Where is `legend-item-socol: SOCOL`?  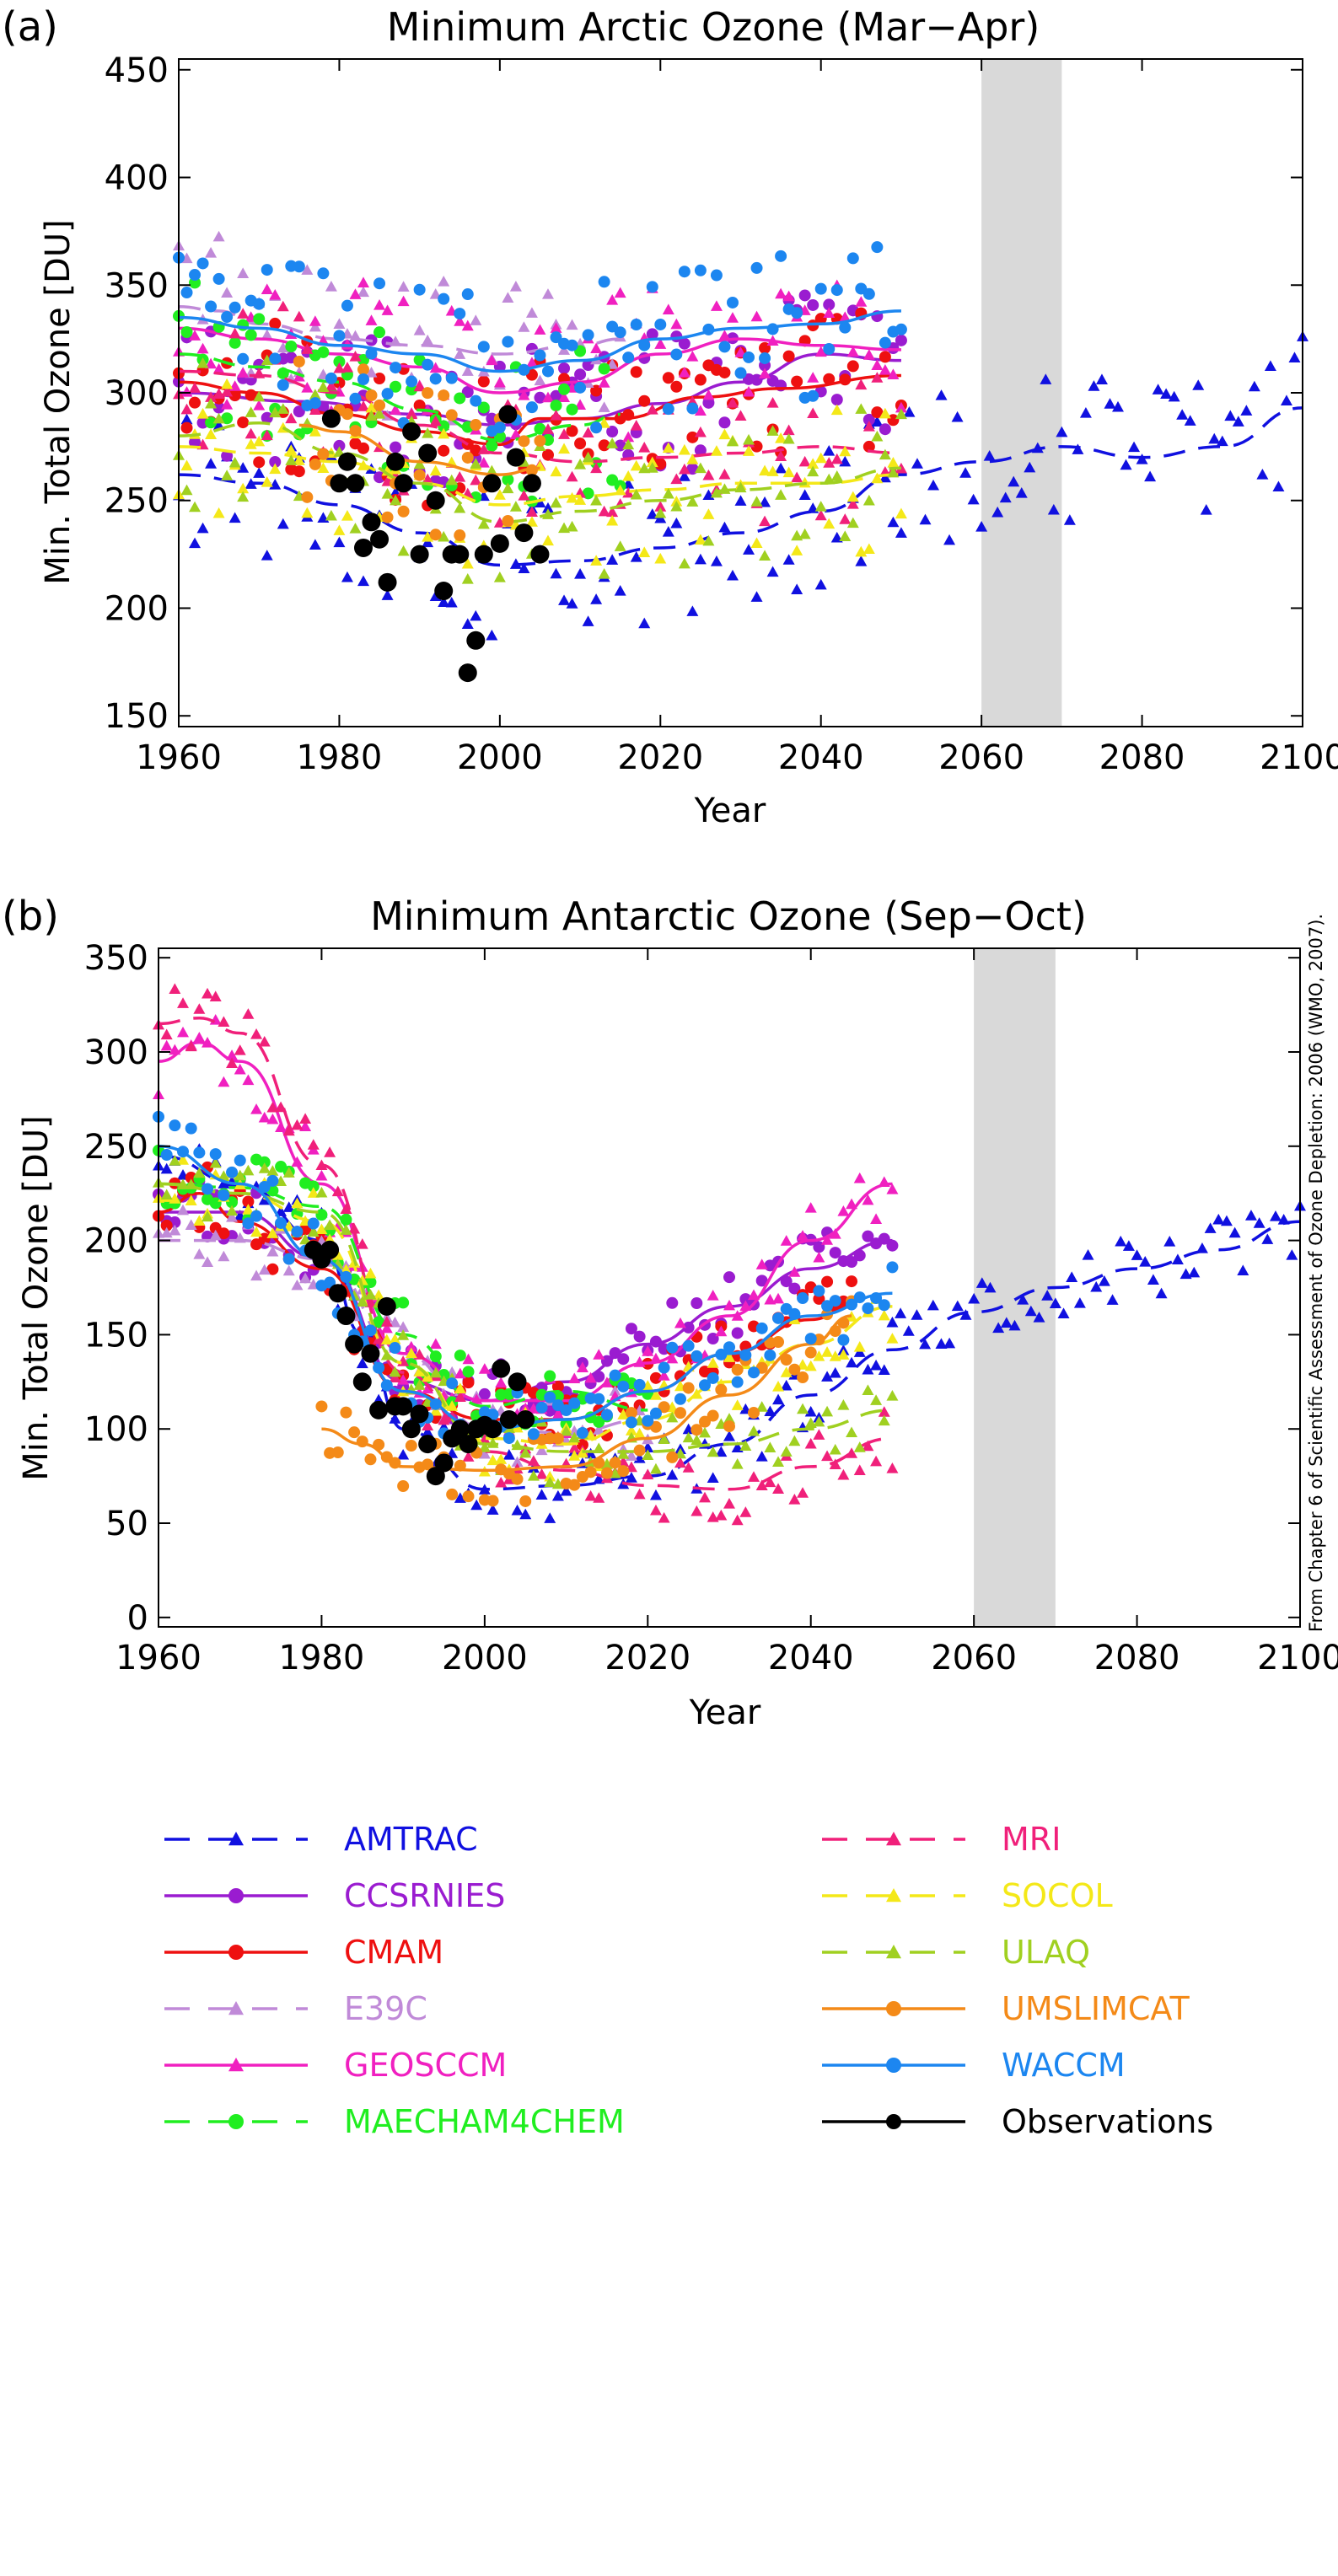 legend-item-socol: SOCOL is located at coordinates (967, 1895).